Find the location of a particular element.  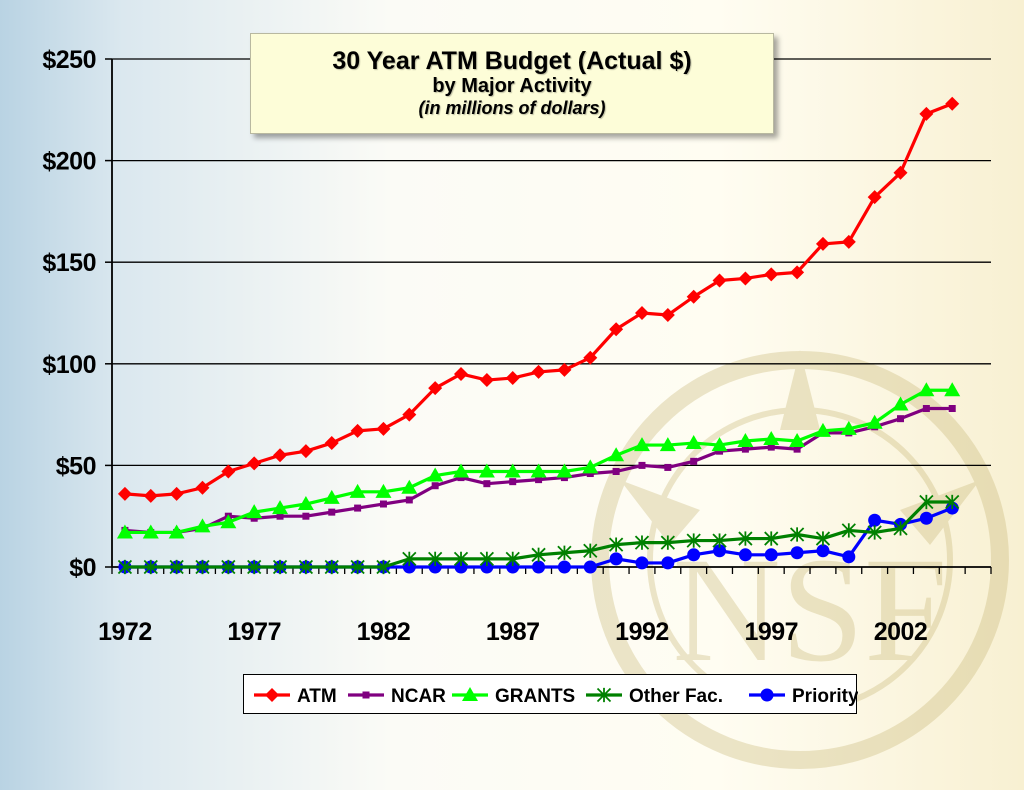

y-tick-label: $100 is located at coordinates (69, 365).